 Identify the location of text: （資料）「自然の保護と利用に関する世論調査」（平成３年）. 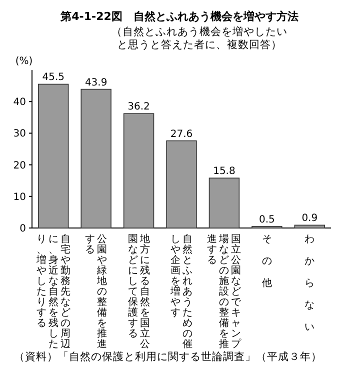
(168, 356).